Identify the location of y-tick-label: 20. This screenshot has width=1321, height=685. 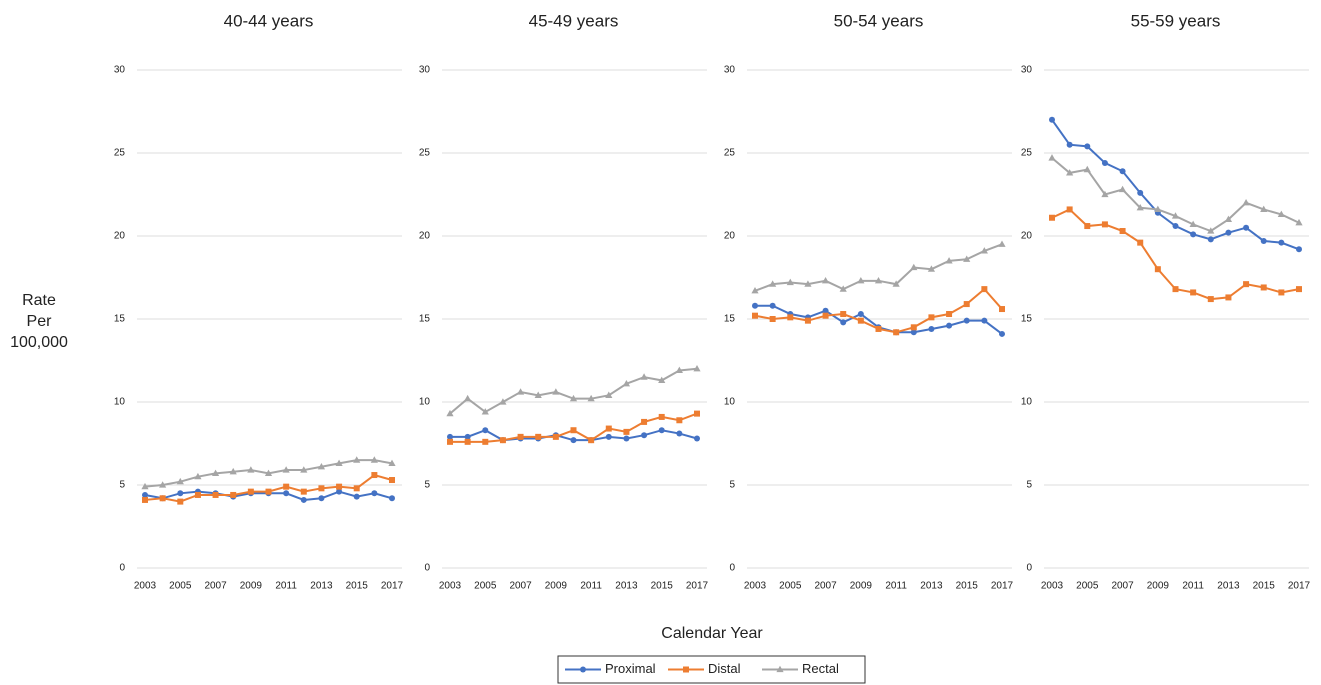
(730, 236).